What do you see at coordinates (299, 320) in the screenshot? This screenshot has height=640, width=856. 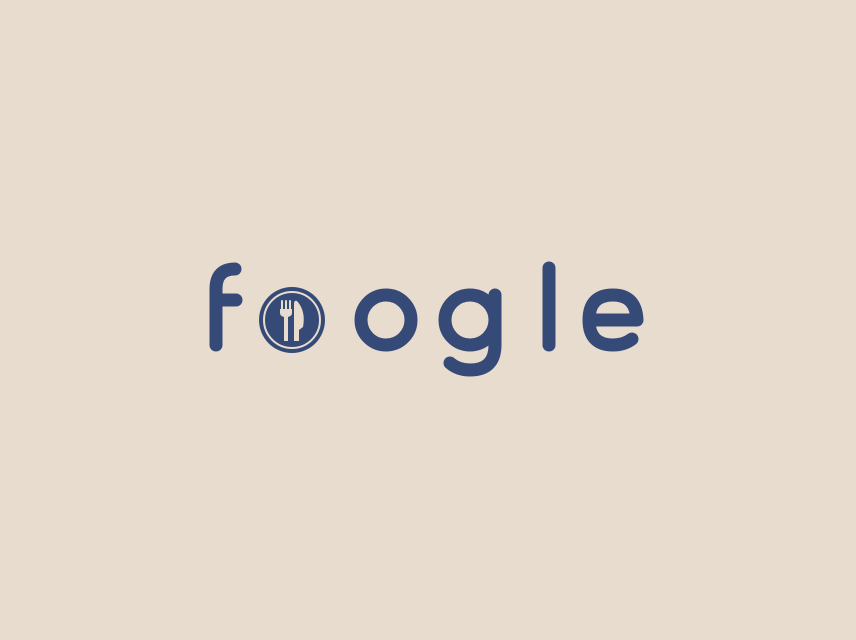 I see `knife-icon` at bounding box center [299, 320].